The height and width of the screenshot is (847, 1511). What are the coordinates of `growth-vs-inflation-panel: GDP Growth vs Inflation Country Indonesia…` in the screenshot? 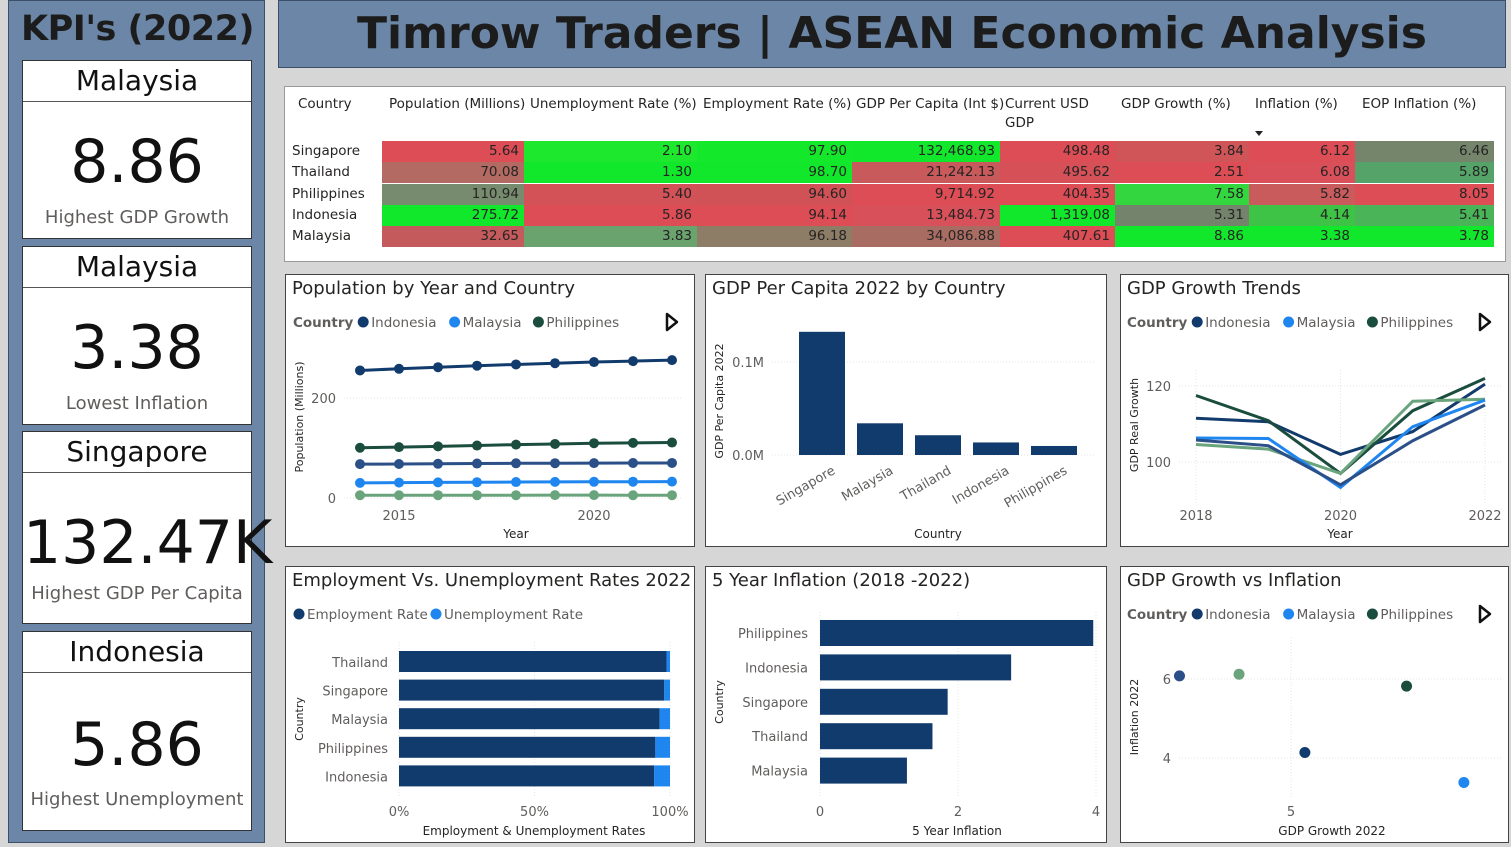 It's located at (1314, 704).